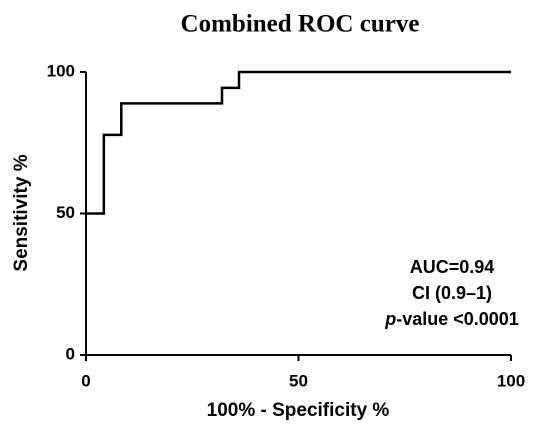 The height and width of the screenshot is (437, 550). Describe the element at coordinates (21, 212) in the screenshot. I see `y-axis-label: Sensitivity %` at that location.